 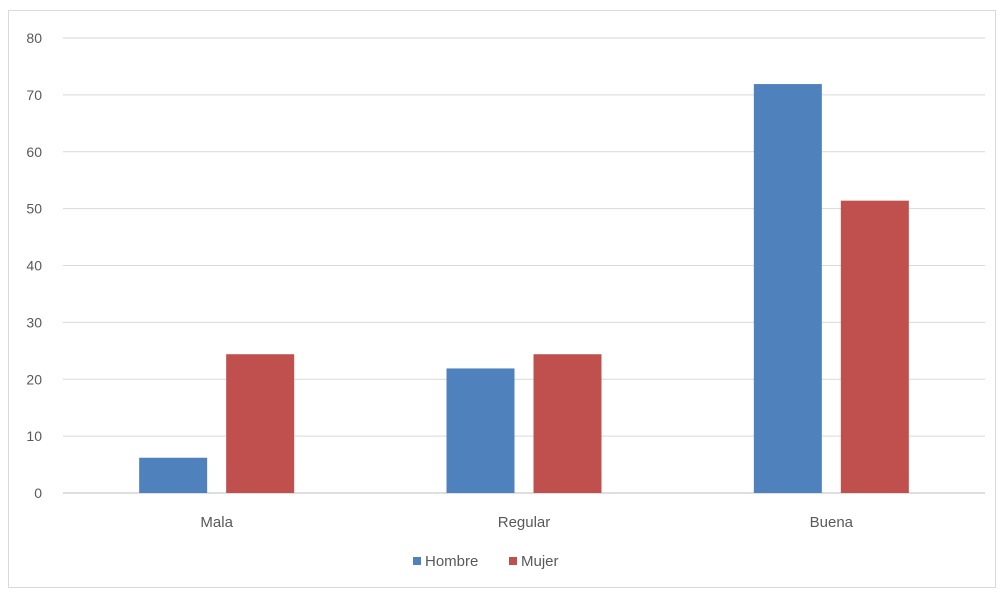 I want to click on y-tick-label: 0, so click(x=38, y=493).